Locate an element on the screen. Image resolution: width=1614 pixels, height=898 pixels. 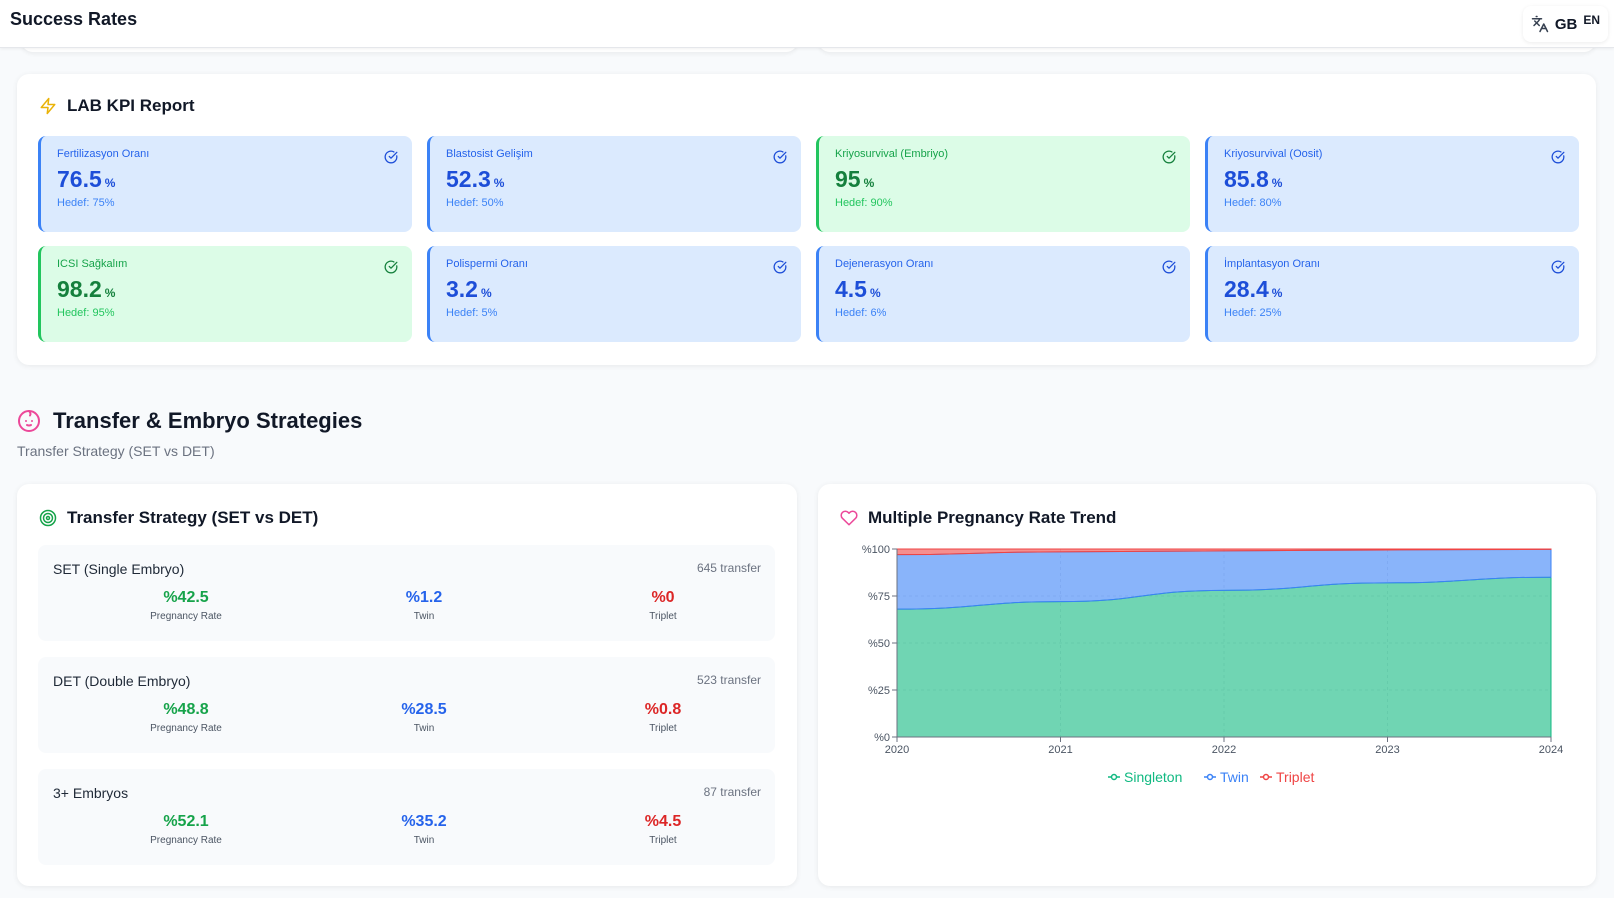
strategy-count: 523 transfer is located at coordinates (728, 680).